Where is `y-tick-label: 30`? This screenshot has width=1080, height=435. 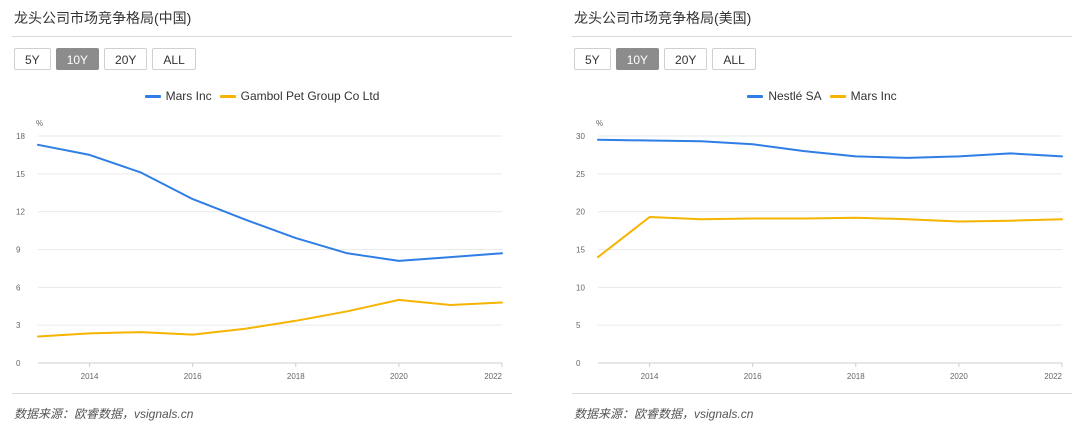
y-tick-label: 30 is located at coordinates (580, 136).